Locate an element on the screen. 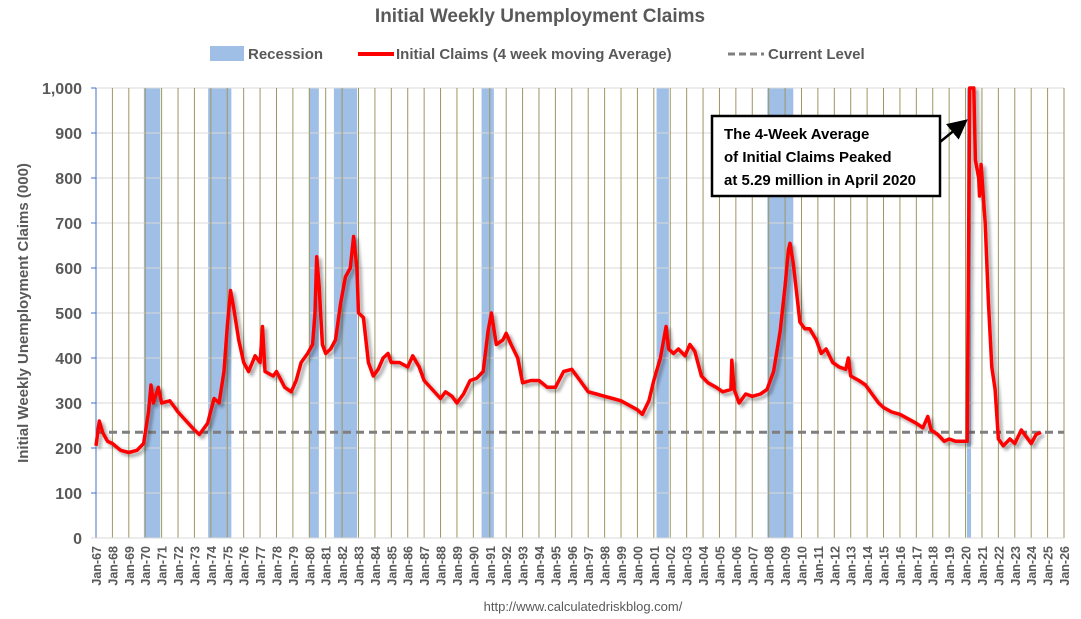 The width and height of the screenshot is (1081, 619). y-axis-label: Initial Weekly Unemployment Claims (000) is located at coordinates (23, 313).